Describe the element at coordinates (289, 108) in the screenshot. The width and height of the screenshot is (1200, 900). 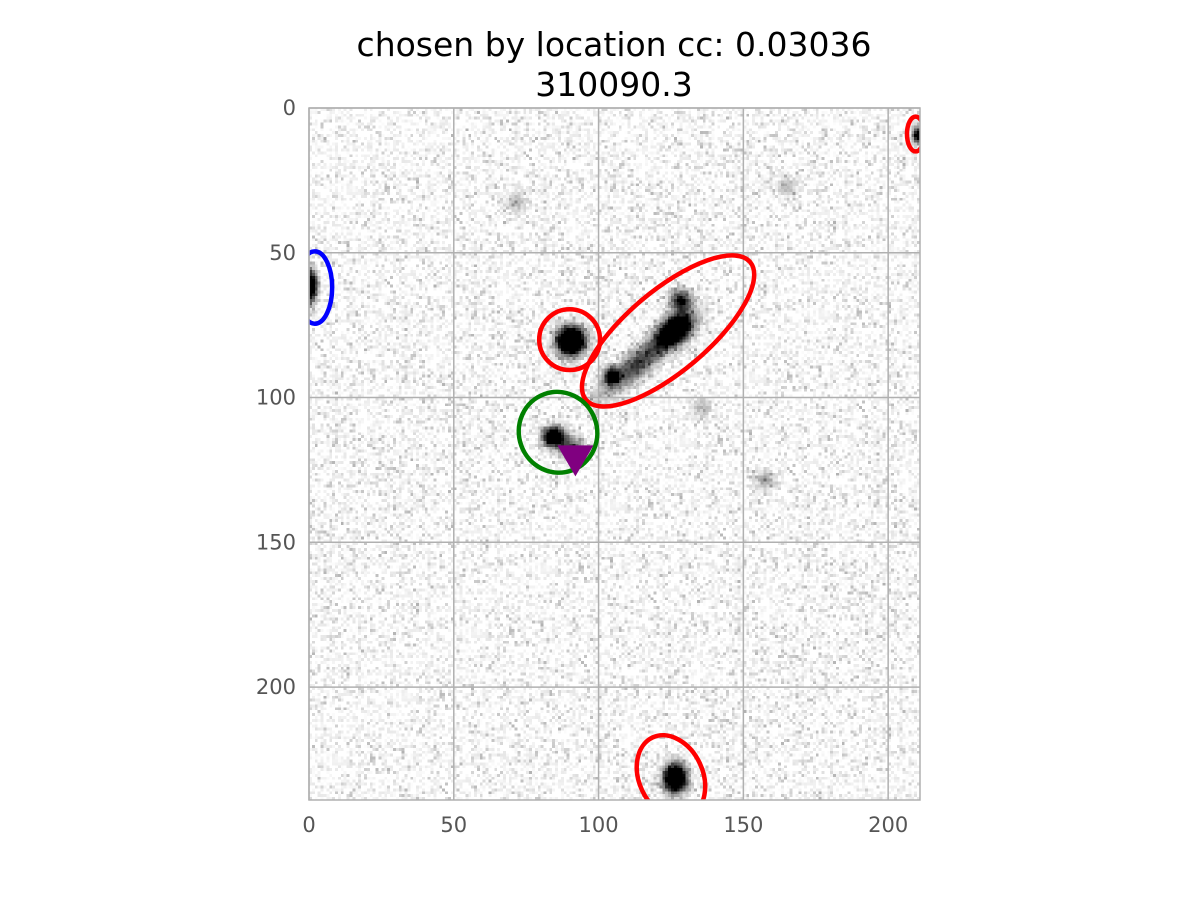
I see `y-tick-label: 0` at that location.